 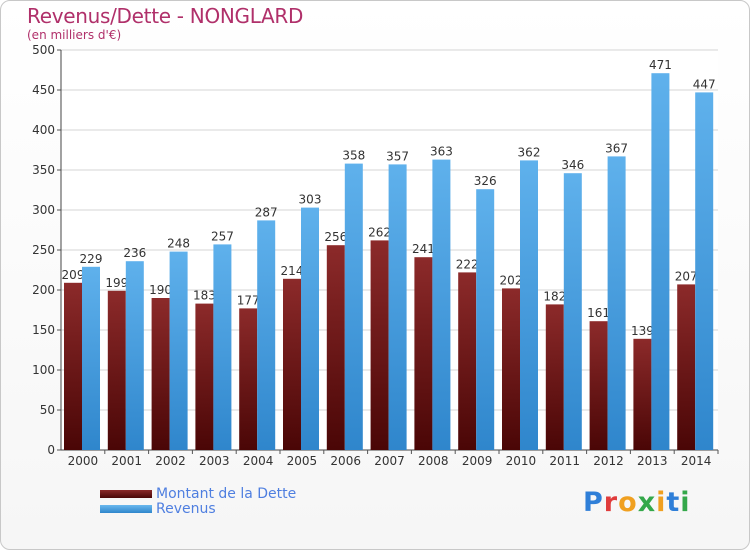 I want to click on x-tick-label: 2003, so click(x=214, y=461).